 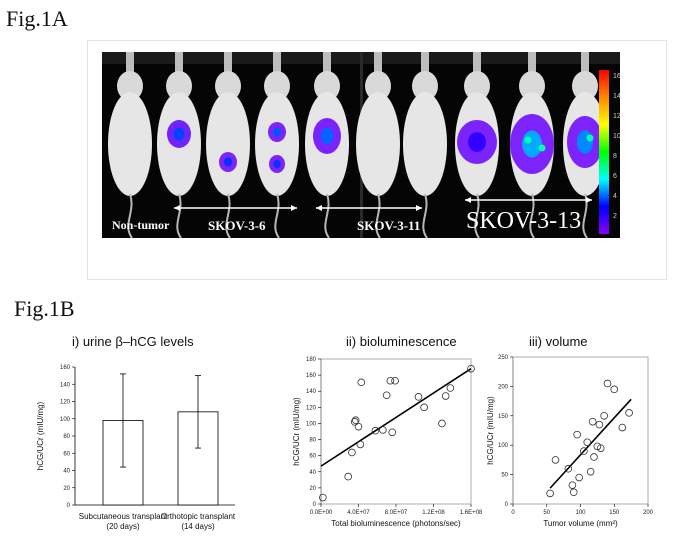 I want to click on y-tick-label: 150, so click(x=503, y=417).